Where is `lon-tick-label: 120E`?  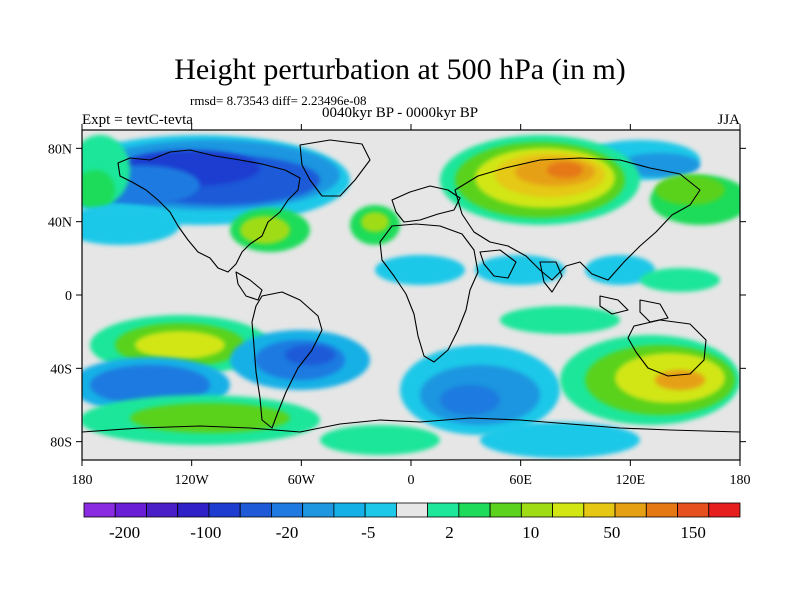 lon-tick-label: 120E is located at coordinates (631, 480).